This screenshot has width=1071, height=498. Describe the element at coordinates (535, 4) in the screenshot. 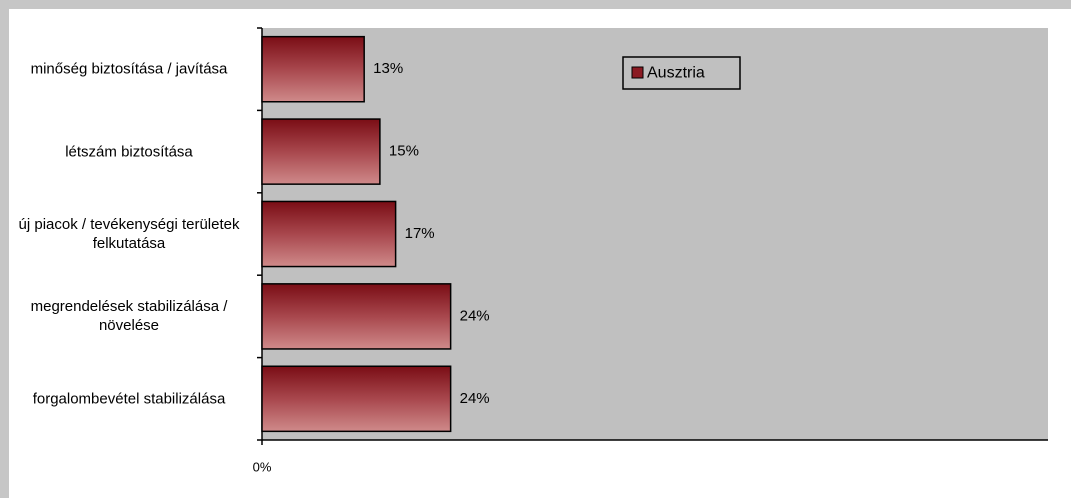

I see `frame-top` at that location.